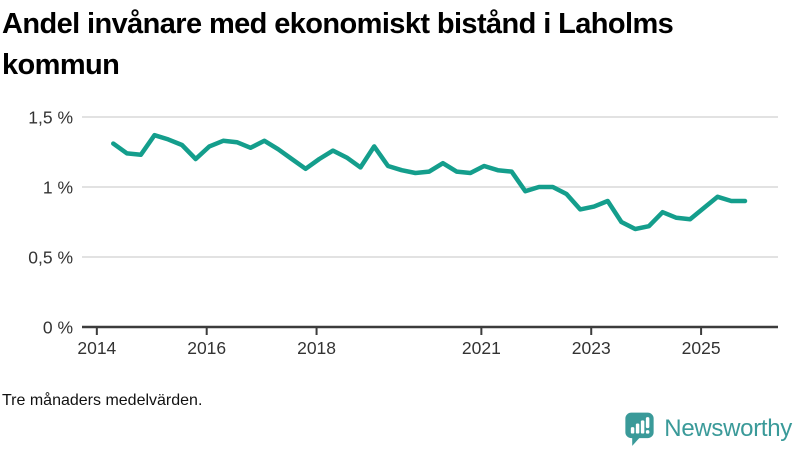 The image size is (800, 450). I want to click on x-tick-label: 2016, so click(206, 348).